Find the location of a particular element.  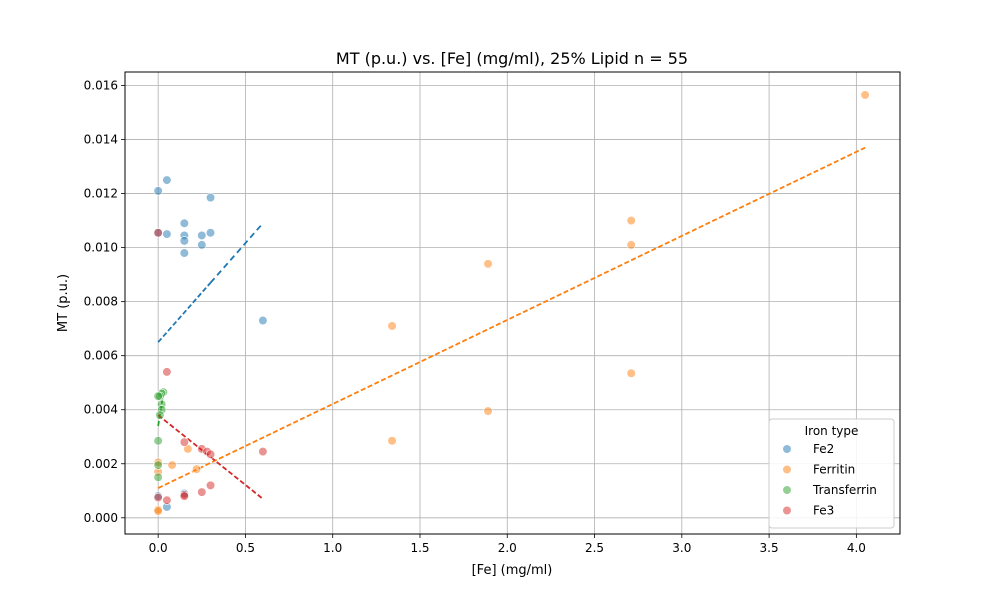

y-tick-label: 0.004 is located at coordinates (101, 410).